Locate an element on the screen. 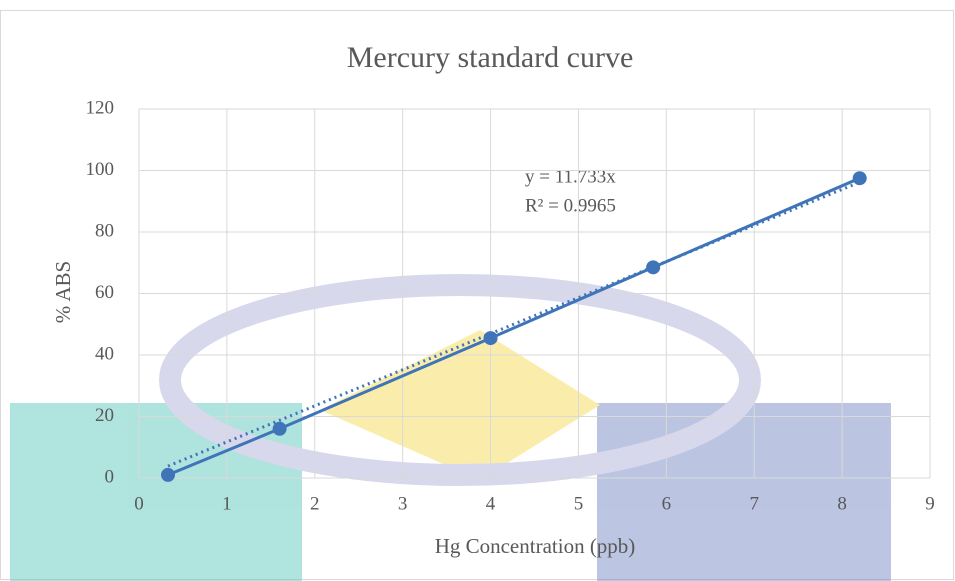 The height and width of the screenshot is (581, 955). y-tick-label: 60 is located at coordinates (104, 292).